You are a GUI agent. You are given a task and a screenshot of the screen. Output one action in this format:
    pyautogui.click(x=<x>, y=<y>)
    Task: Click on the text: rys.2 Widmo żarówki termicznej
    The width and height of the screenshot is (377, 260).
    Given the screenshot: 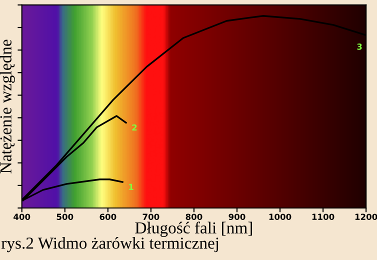 What is the action you would take?
    pyautogui.click(x=109, y=244)
    